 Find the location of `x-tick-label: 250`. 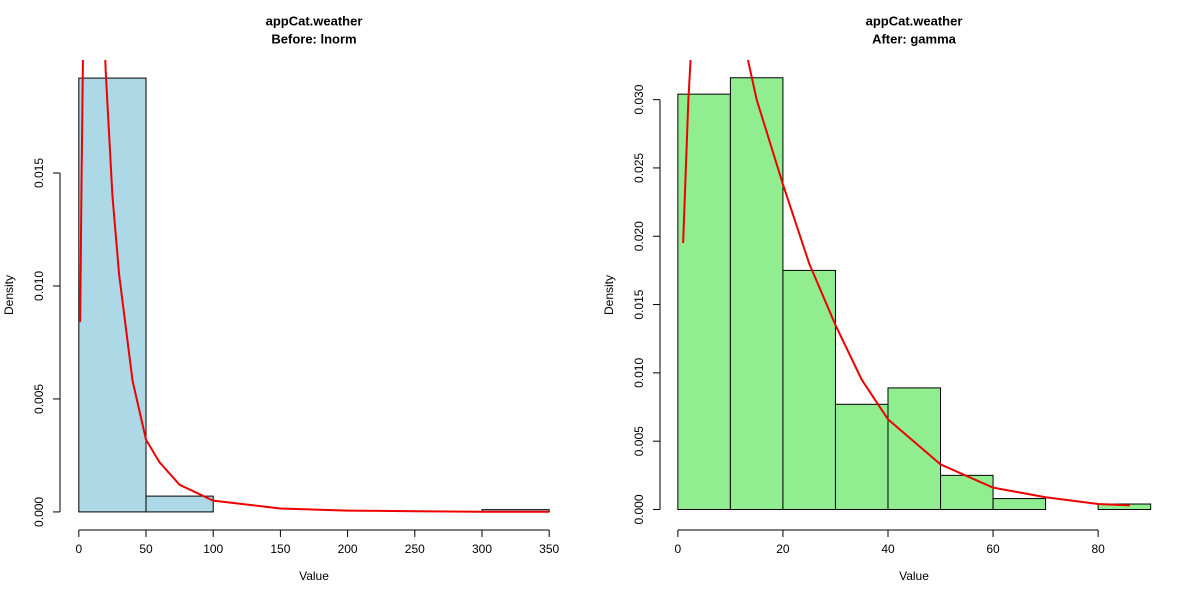

x-tick-label: 250 is located at coordinates (415, 549).